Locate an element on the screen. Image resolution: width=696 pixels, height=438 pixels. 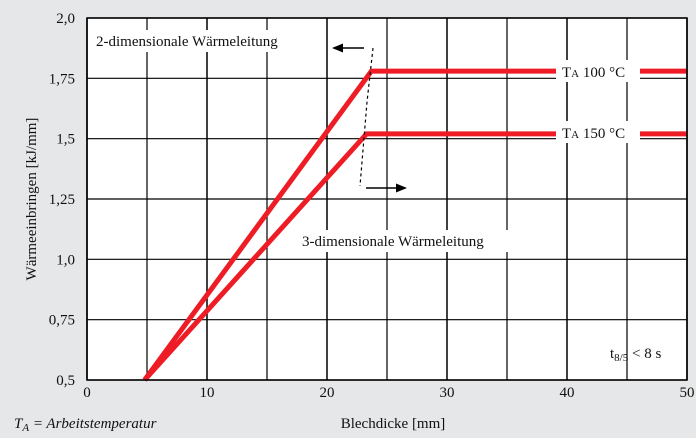
series-label-100-sub: A is located at coordinates (575, 74).